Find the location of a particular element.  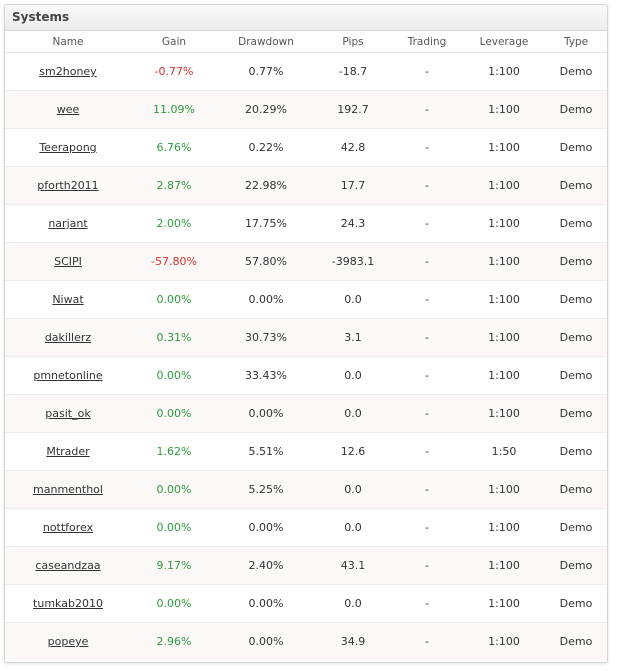

pips-cell: 34.9 is located at coordinates (353, 641).